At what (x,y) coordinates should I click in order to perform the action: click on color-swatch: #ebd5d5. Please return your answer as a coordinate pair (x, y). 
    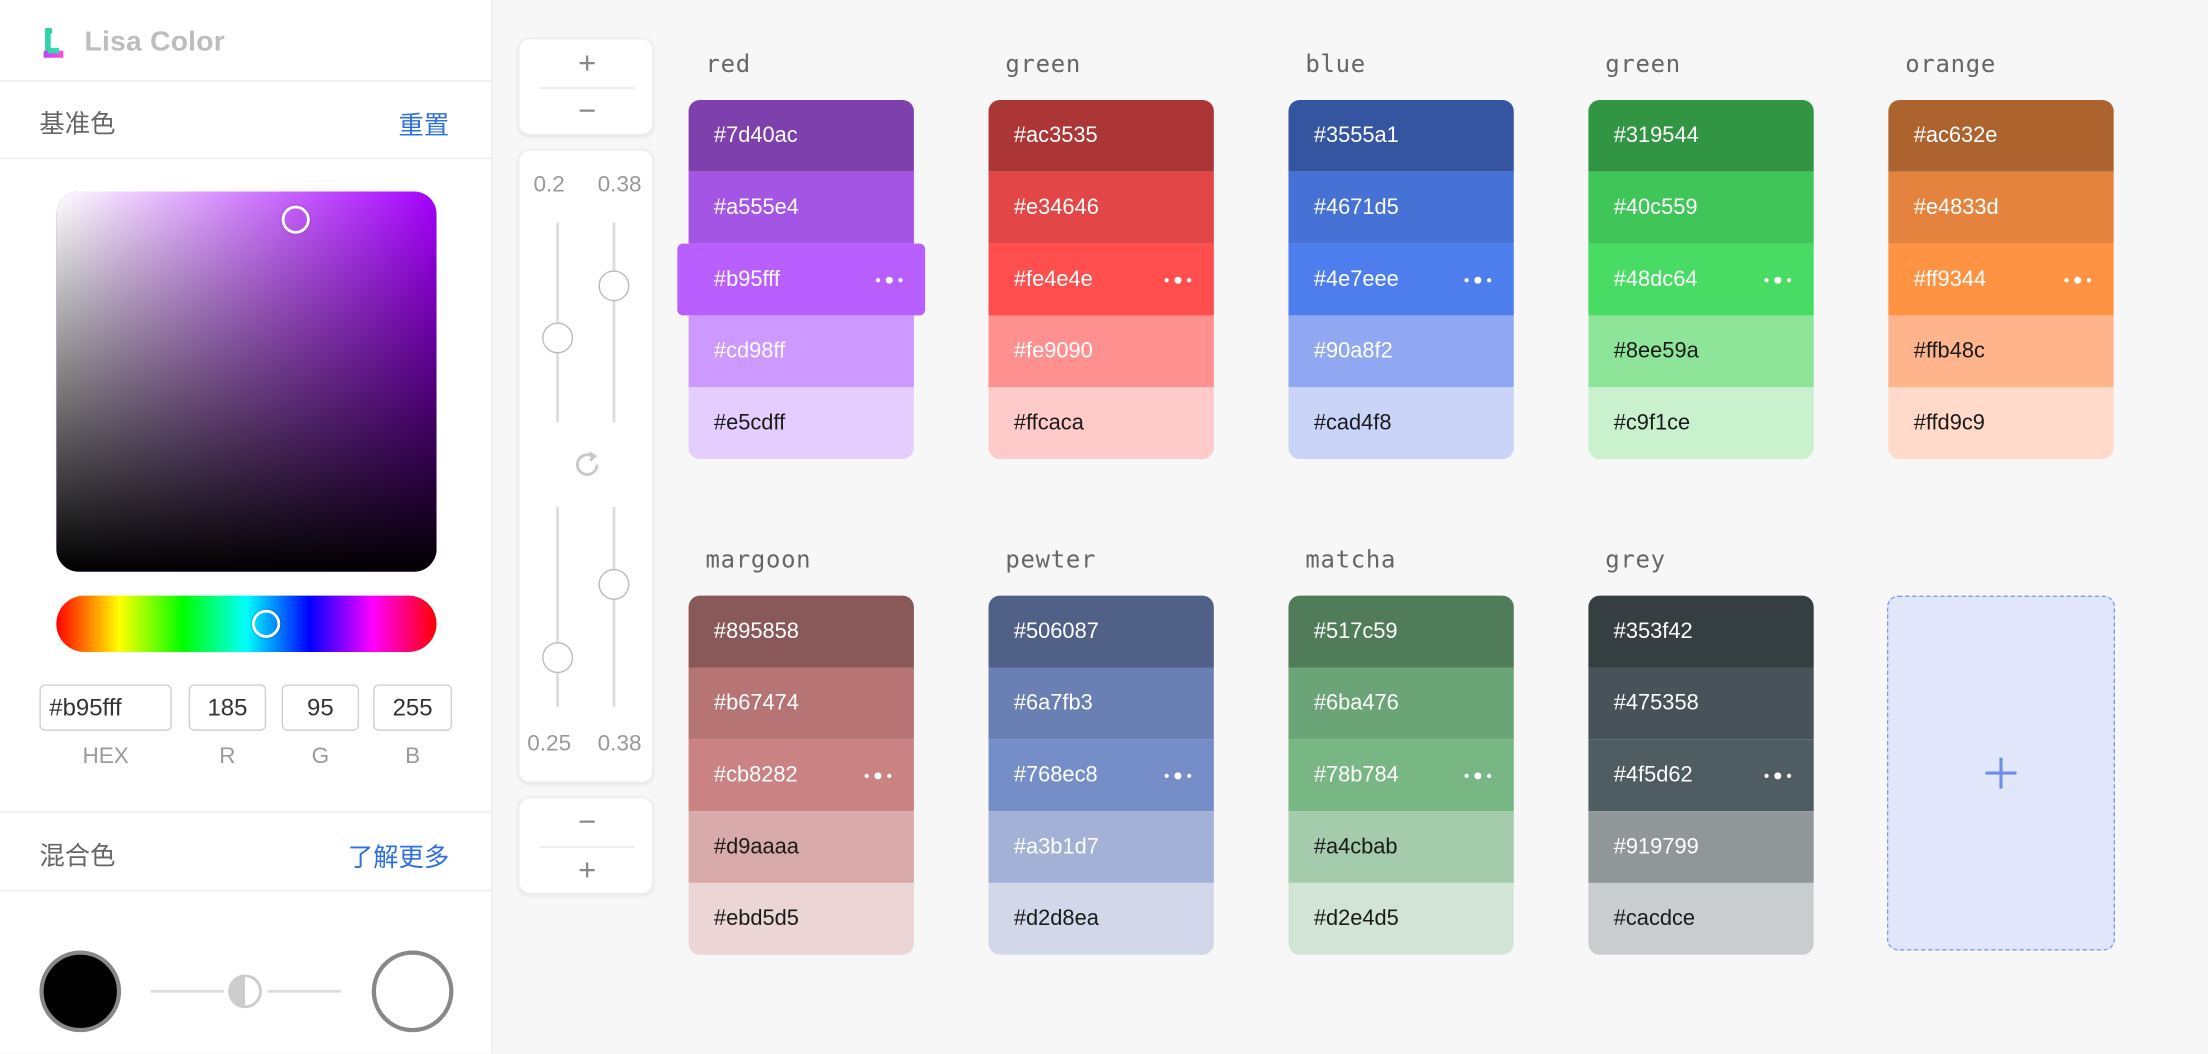
    Looking at the image, I should click on (801, 918).